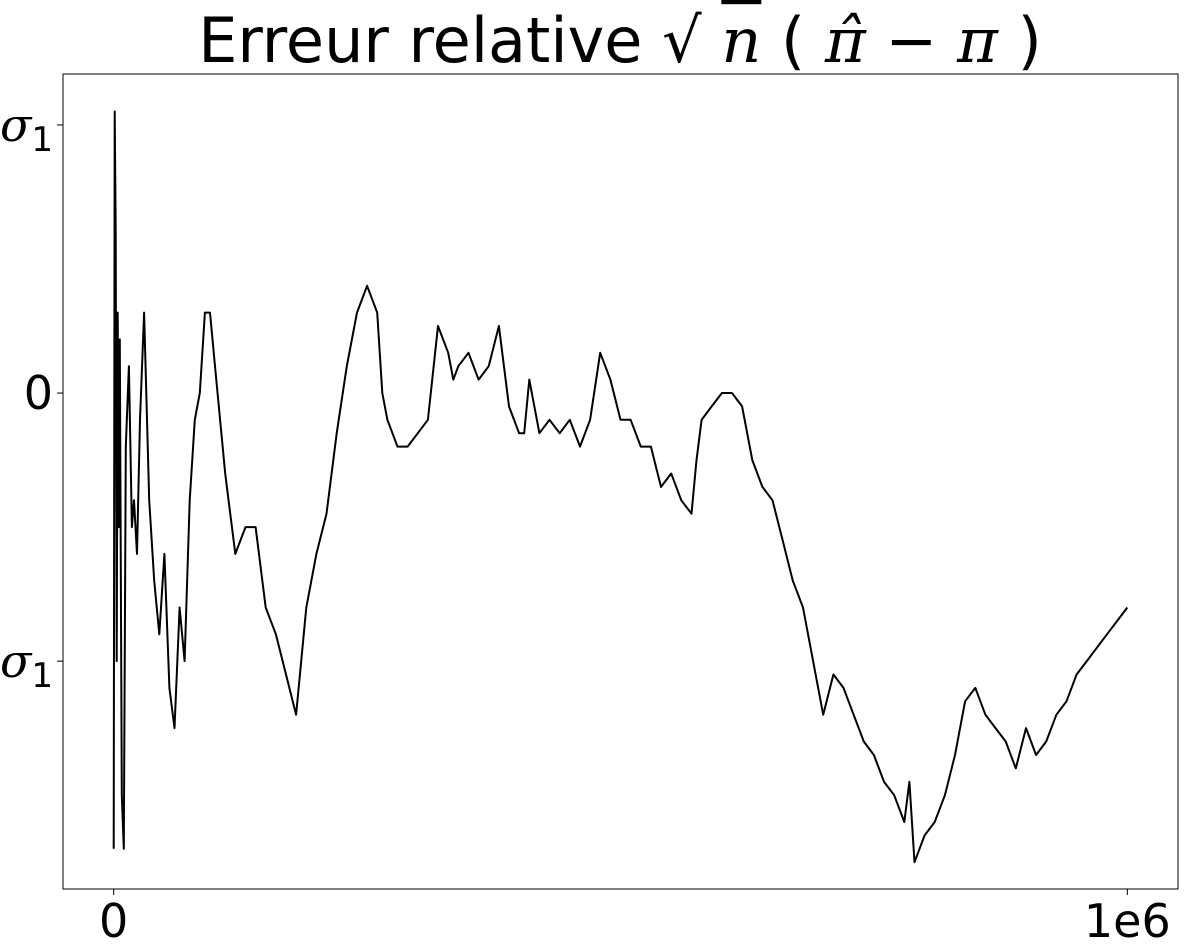 This screenshot has height=946, width=1185. Describe the element at coordinates (26, 665) in the screenshot. I see `y-tick-label-2: σ1` at that location.